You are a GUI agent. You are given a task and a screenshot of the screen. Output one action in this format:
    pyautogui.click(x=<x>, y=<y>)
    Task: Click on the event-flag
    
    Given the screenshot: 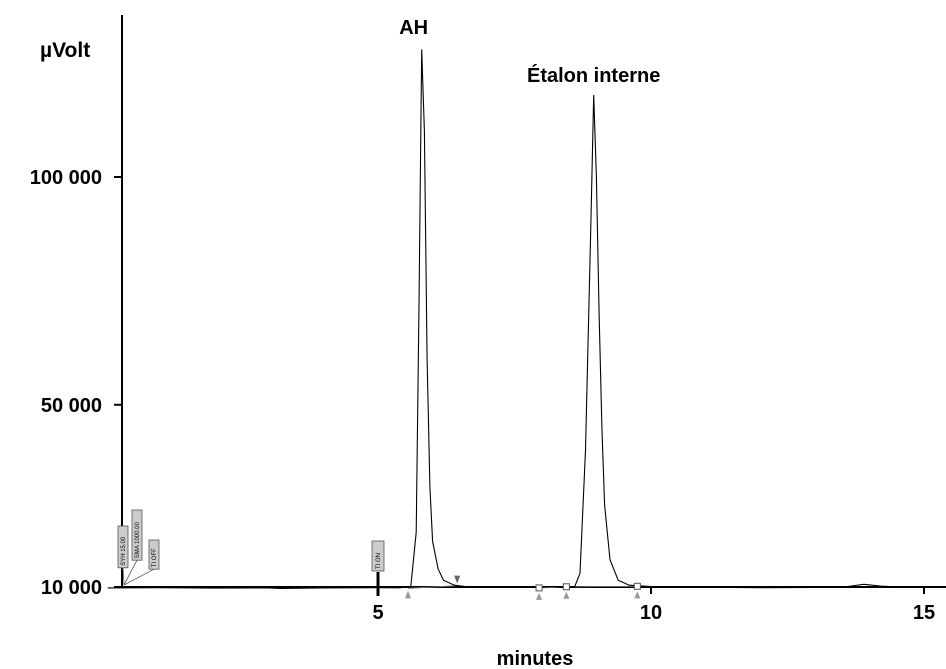 What is the action you would take?
    pyautogui.click(x=378, y=556)
    